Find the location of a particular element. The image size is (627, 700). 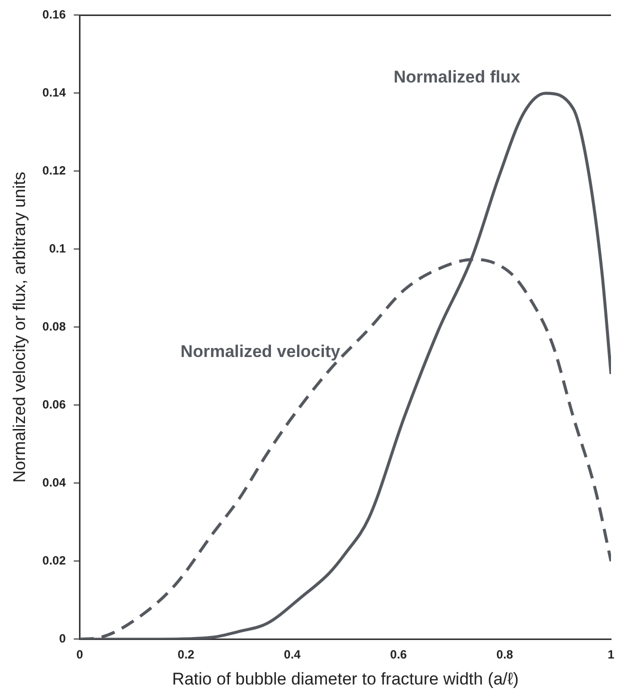

y-tick-label: 0.08 is located at coordinates (54, 327).